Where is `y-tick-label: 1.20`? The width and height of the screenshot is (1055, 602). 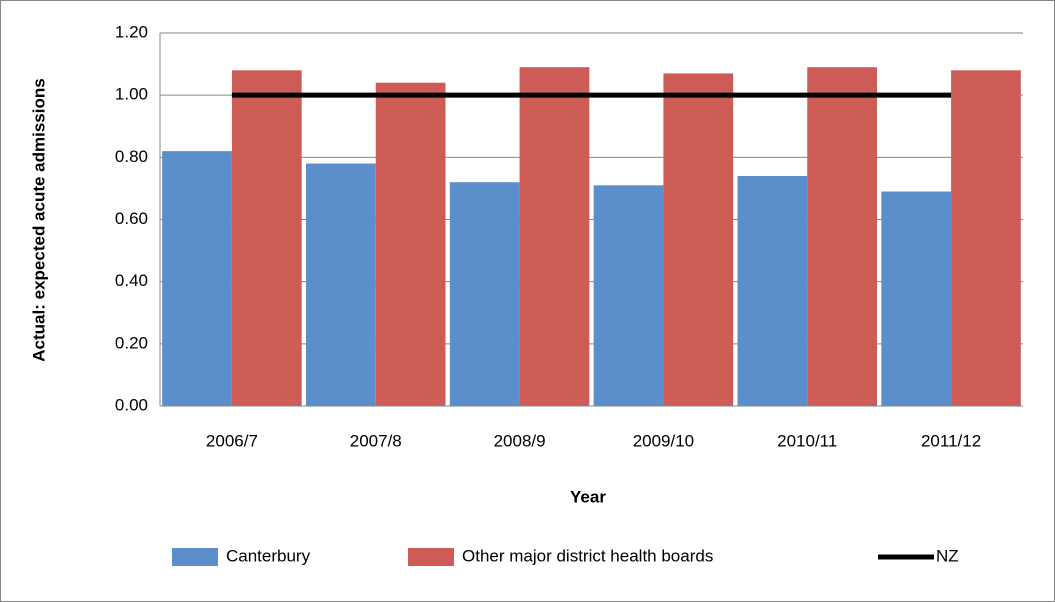 y-tick-label: 1.20 is located at coordinates (131, 31).